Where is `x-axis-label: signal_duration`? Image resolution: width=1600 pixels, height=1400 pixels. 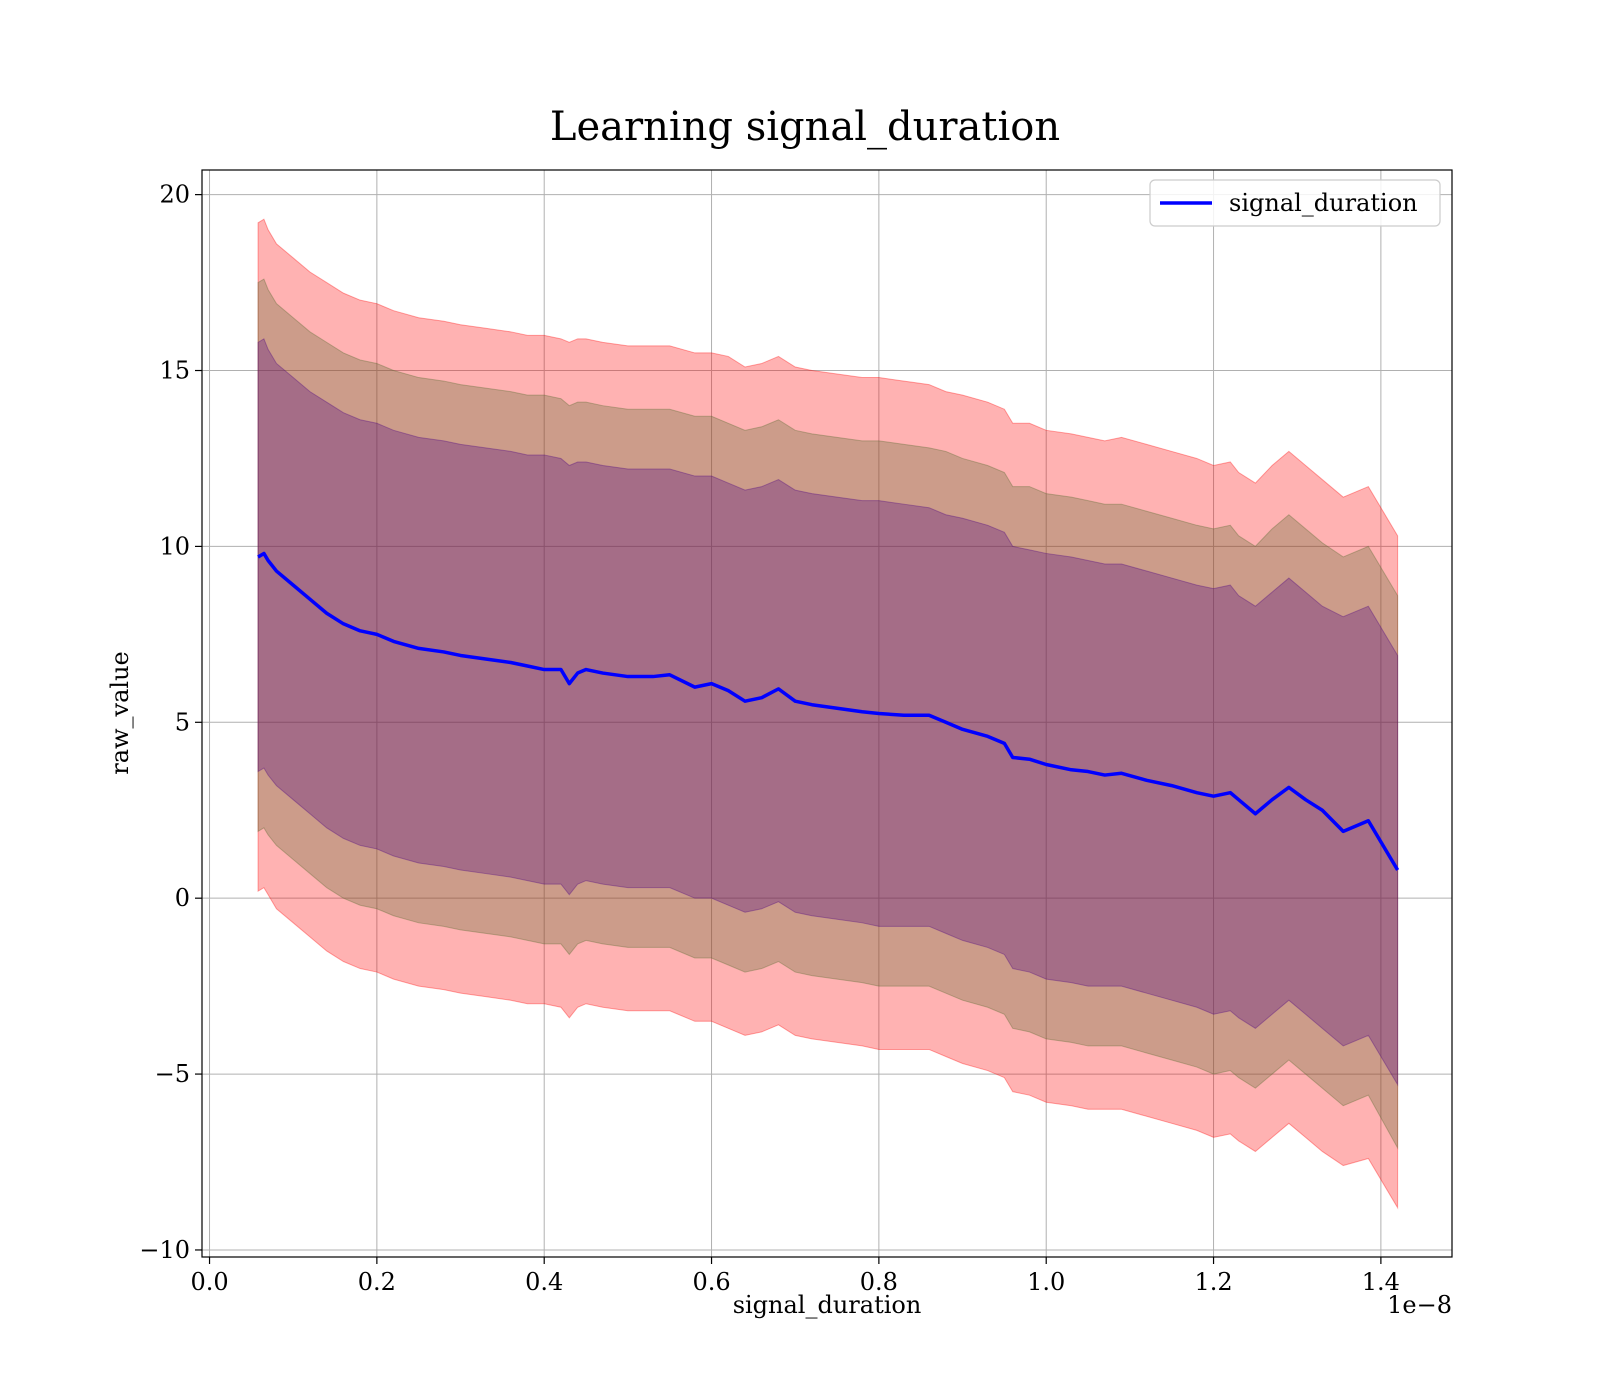
x-axis-label: signal_duration is located at coordinates (827, 1305).